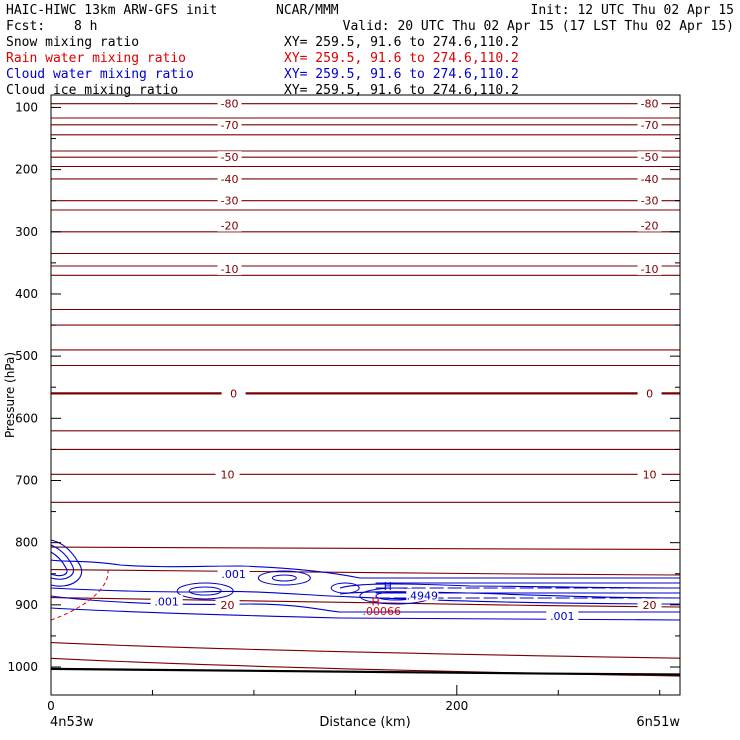  What do you see at coordinates (401, 74) in the screenshot?
I see `field-xy-cloud-water: XY= 259.5, 91.6 to 274.6,110.2` at bounding box center [401, 74].